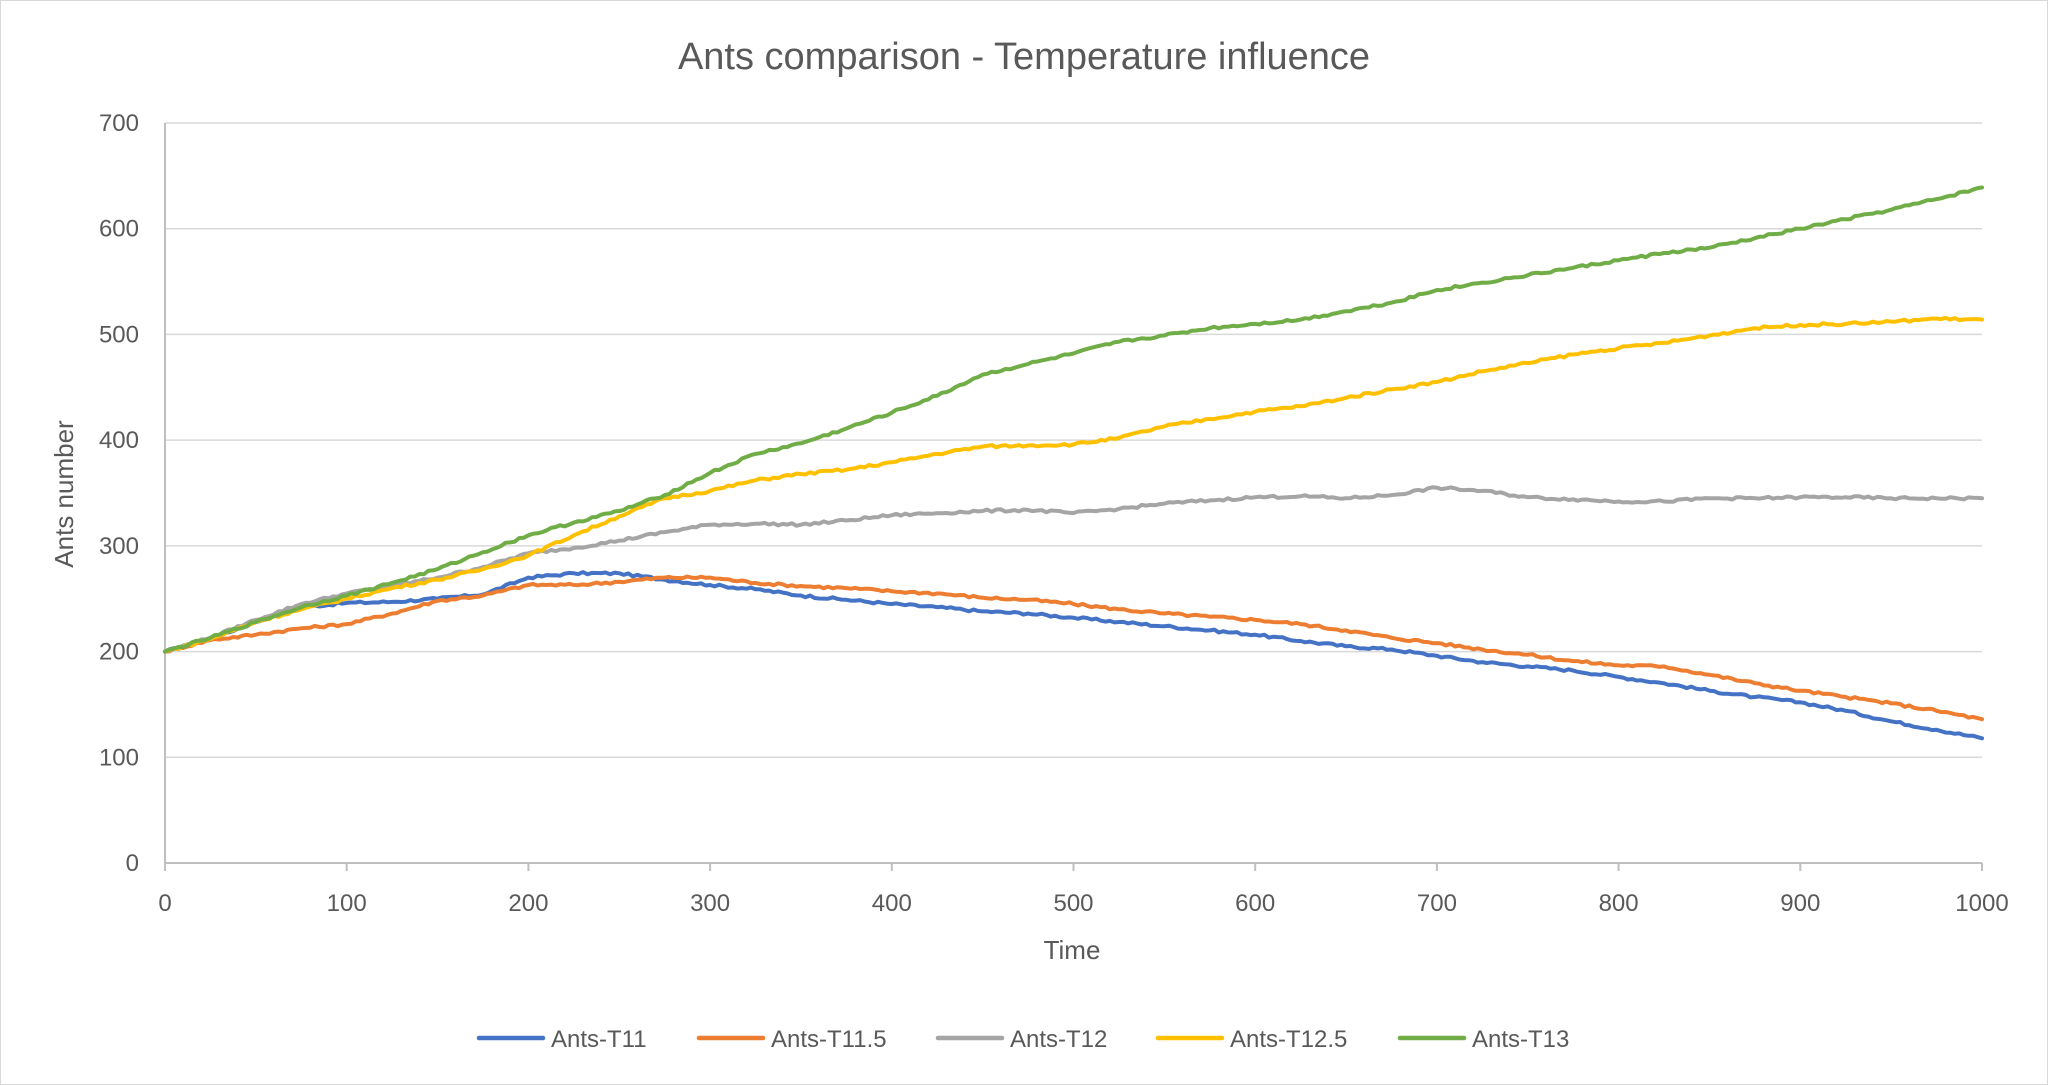  I want to click on x-tick-label: 500, so click(1073, 903).